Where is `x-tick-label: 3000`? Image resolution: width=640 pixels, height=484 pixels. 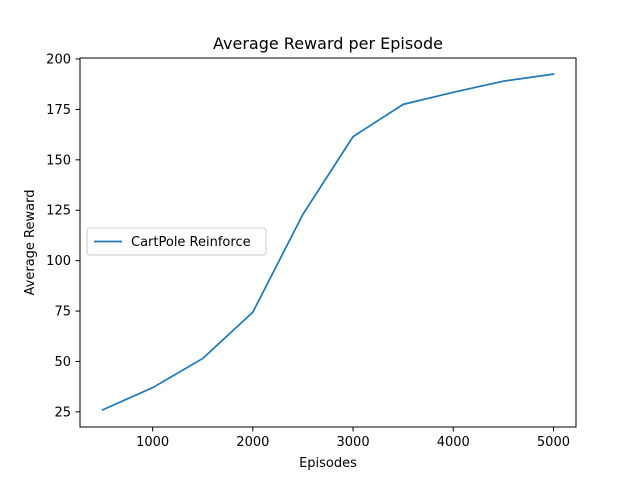
x-tick-label: 3000 is located at coordinates (353, 442).